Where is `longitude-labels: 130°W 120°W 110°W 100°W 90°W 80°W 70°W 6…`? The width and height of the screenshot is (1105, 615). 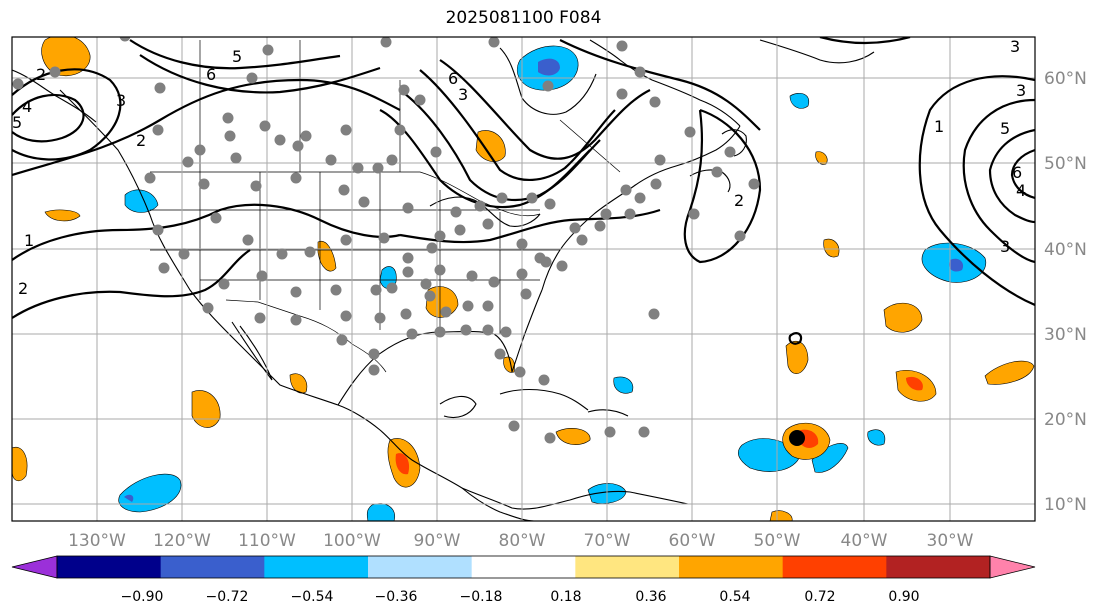
longitude-labels: 130°W 120°W 110°W 100°W 90°W 80°W 70°W 6… is located at coordinates (521, 541).